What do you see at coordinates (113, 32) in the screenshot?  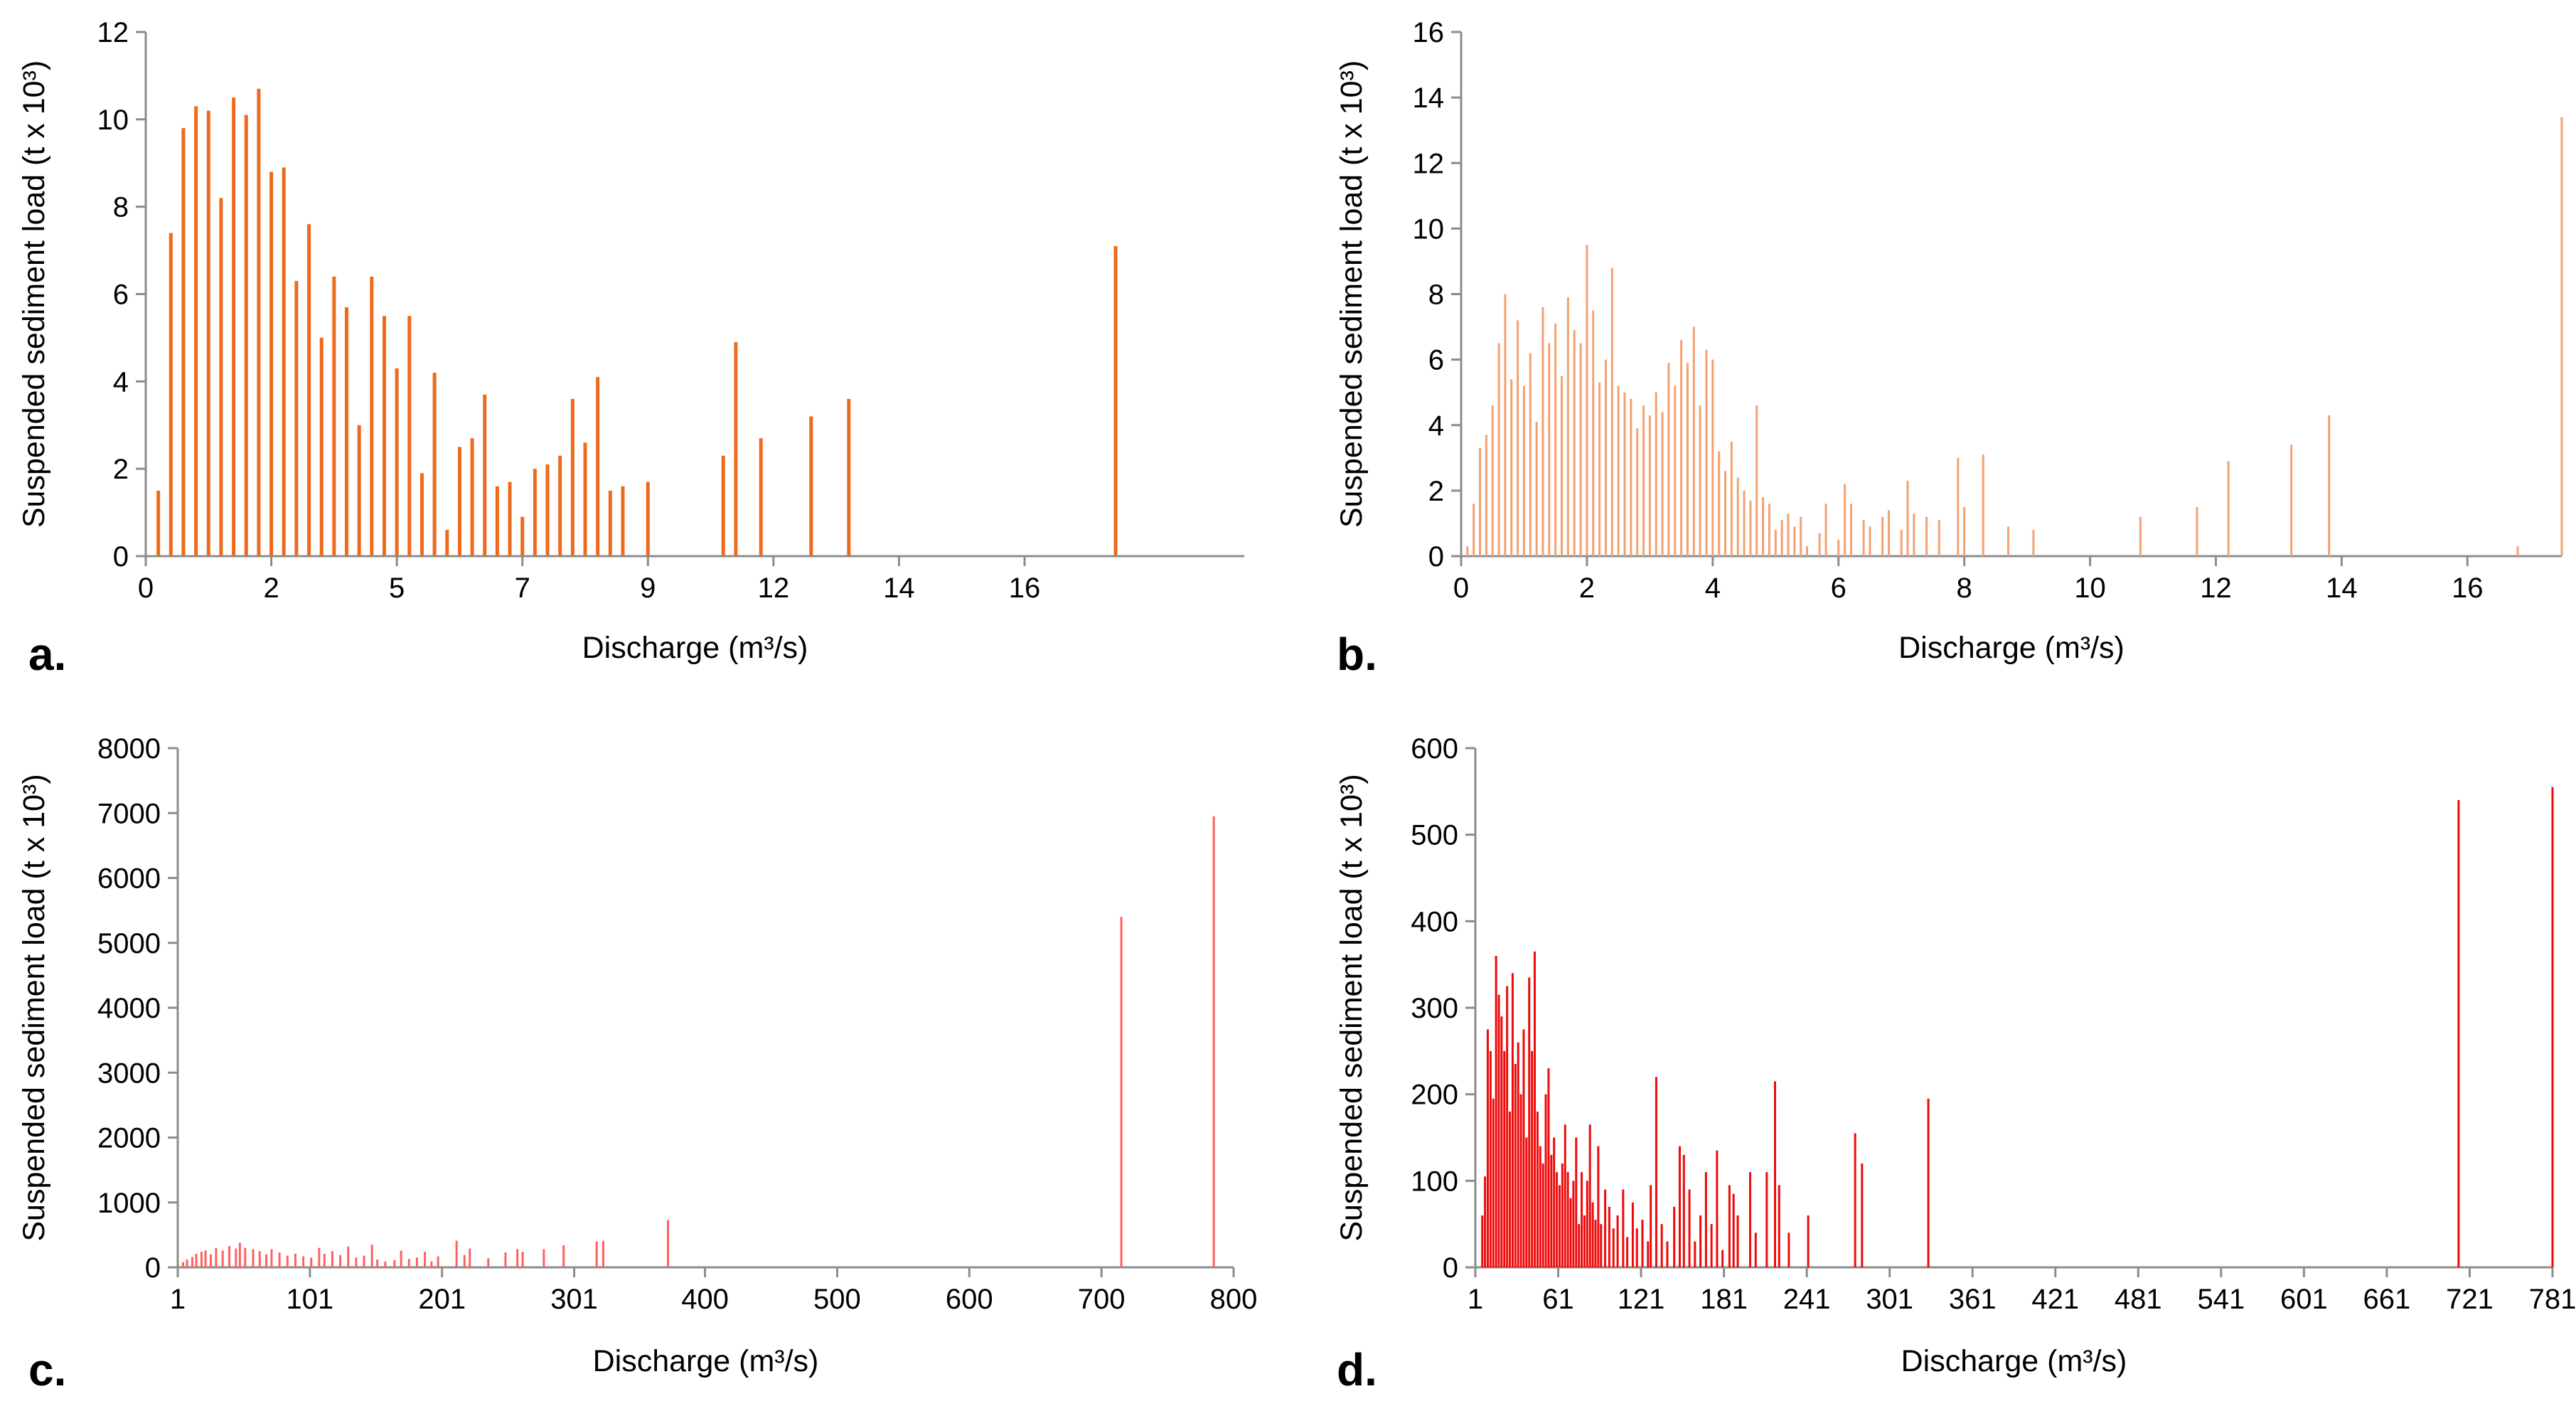 I see `y-tick-label: 12` at bounding box center [113, 32].